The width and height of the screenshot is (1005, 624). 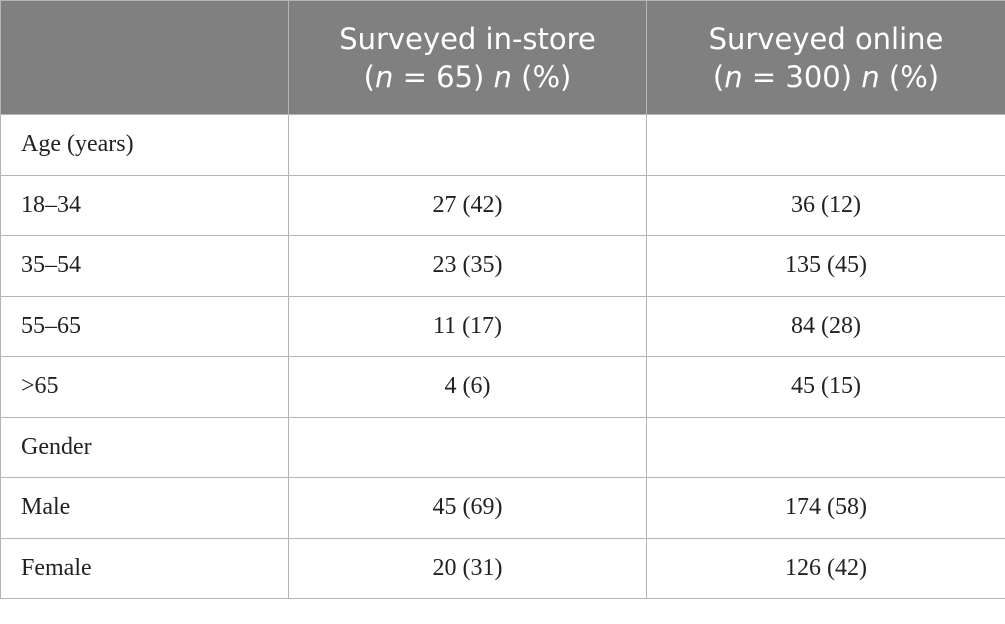 I want to click on table-row: Age (years), so click(x=502, y=145).